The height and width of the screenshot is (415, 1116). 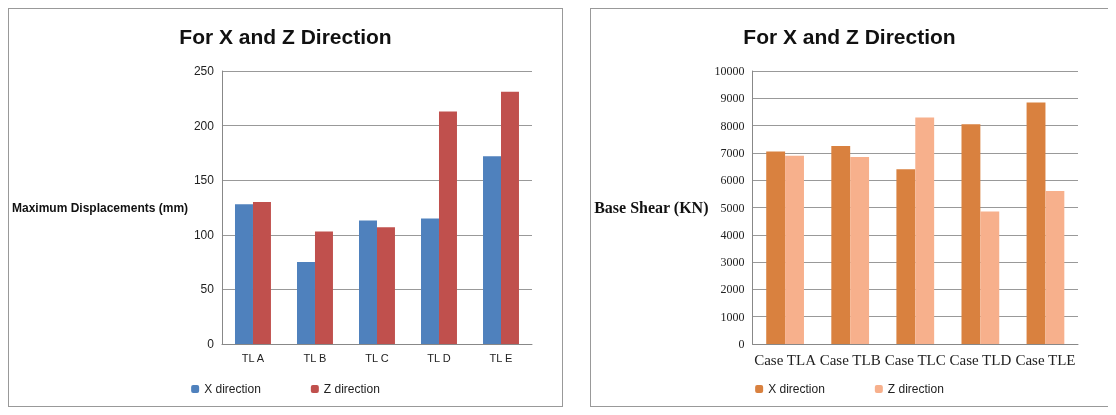 I want to click on y-tick-label: 5000, so click(x=732, y=207).